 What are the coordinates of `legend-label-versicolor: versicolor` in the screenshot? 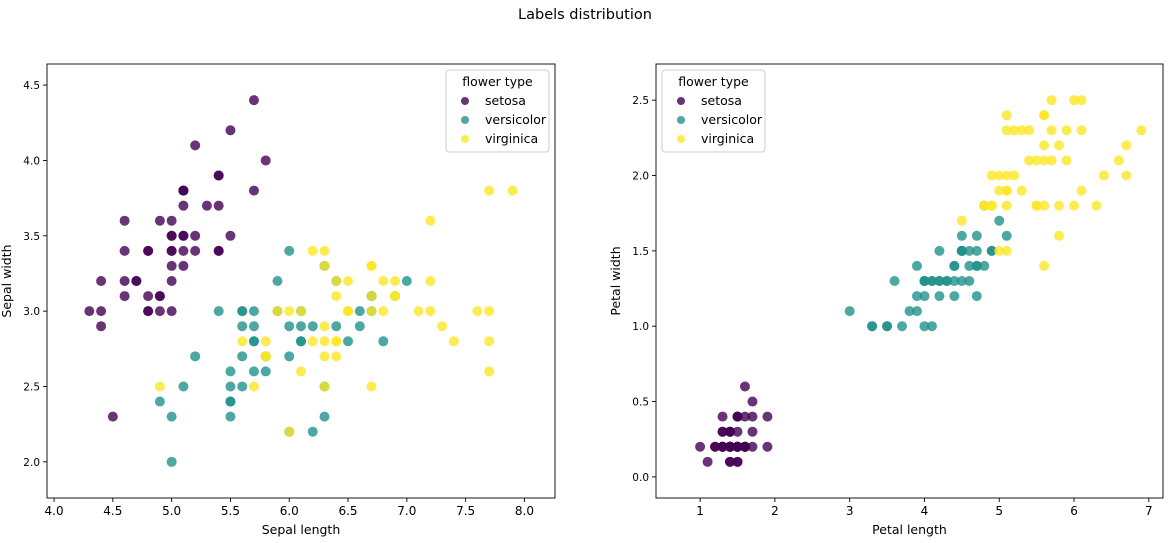 It's located at (516, 119).